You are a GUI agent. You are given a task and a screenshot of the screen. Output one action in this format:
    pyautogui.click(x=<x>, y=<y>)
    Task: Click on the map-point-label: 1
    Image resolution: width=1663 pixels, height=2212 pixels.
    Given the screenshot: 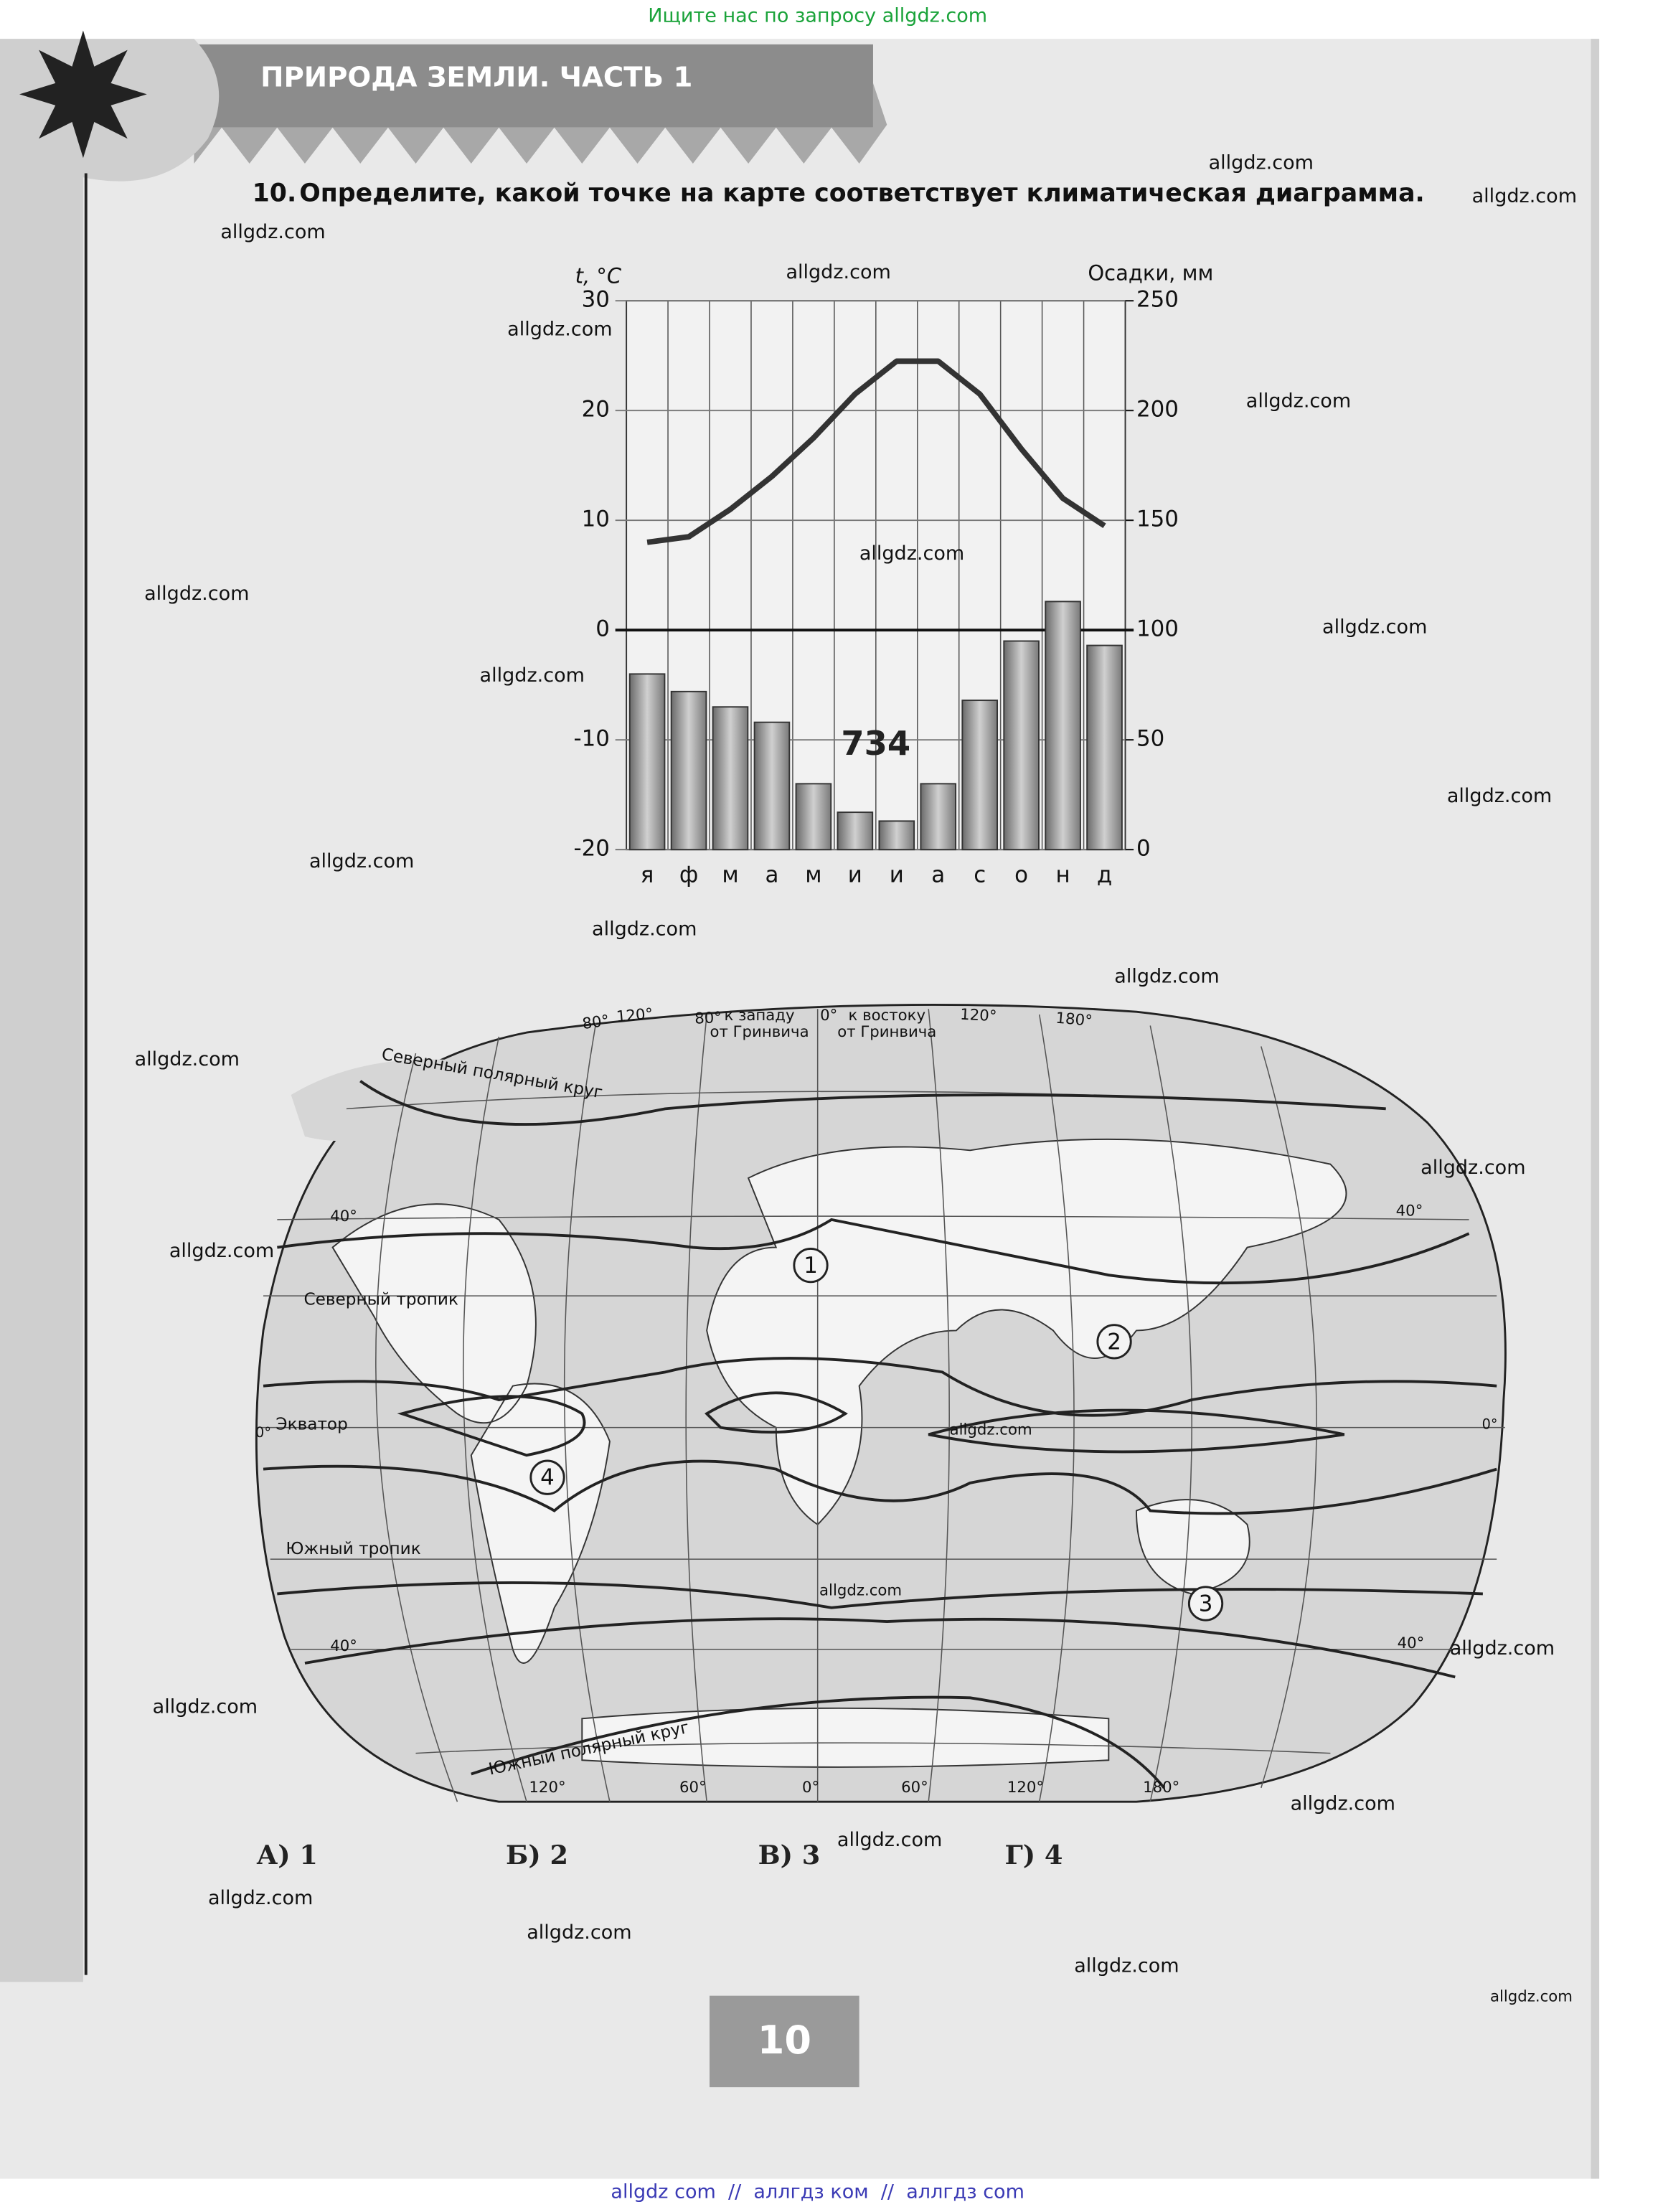 What is the action you would take?
    pyautogui.click(x=811, y=1266)
    